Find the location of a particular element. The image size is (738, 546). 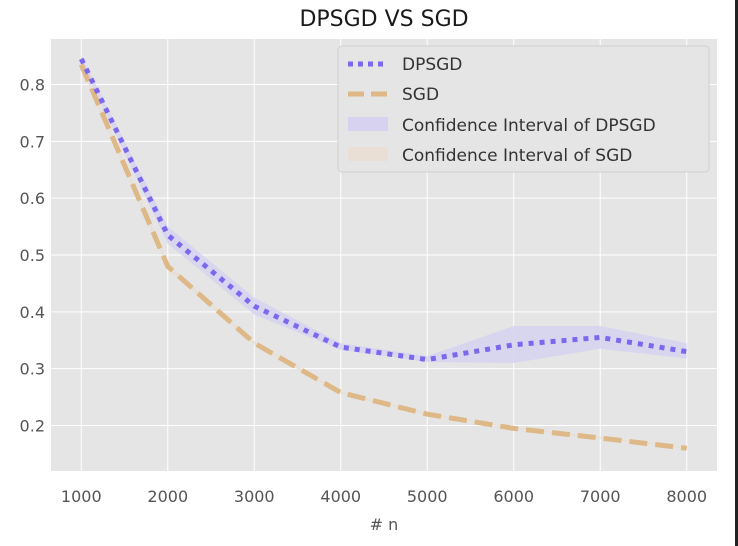

legend-sgd-ci-swatch is located at coordinates (368, 154).